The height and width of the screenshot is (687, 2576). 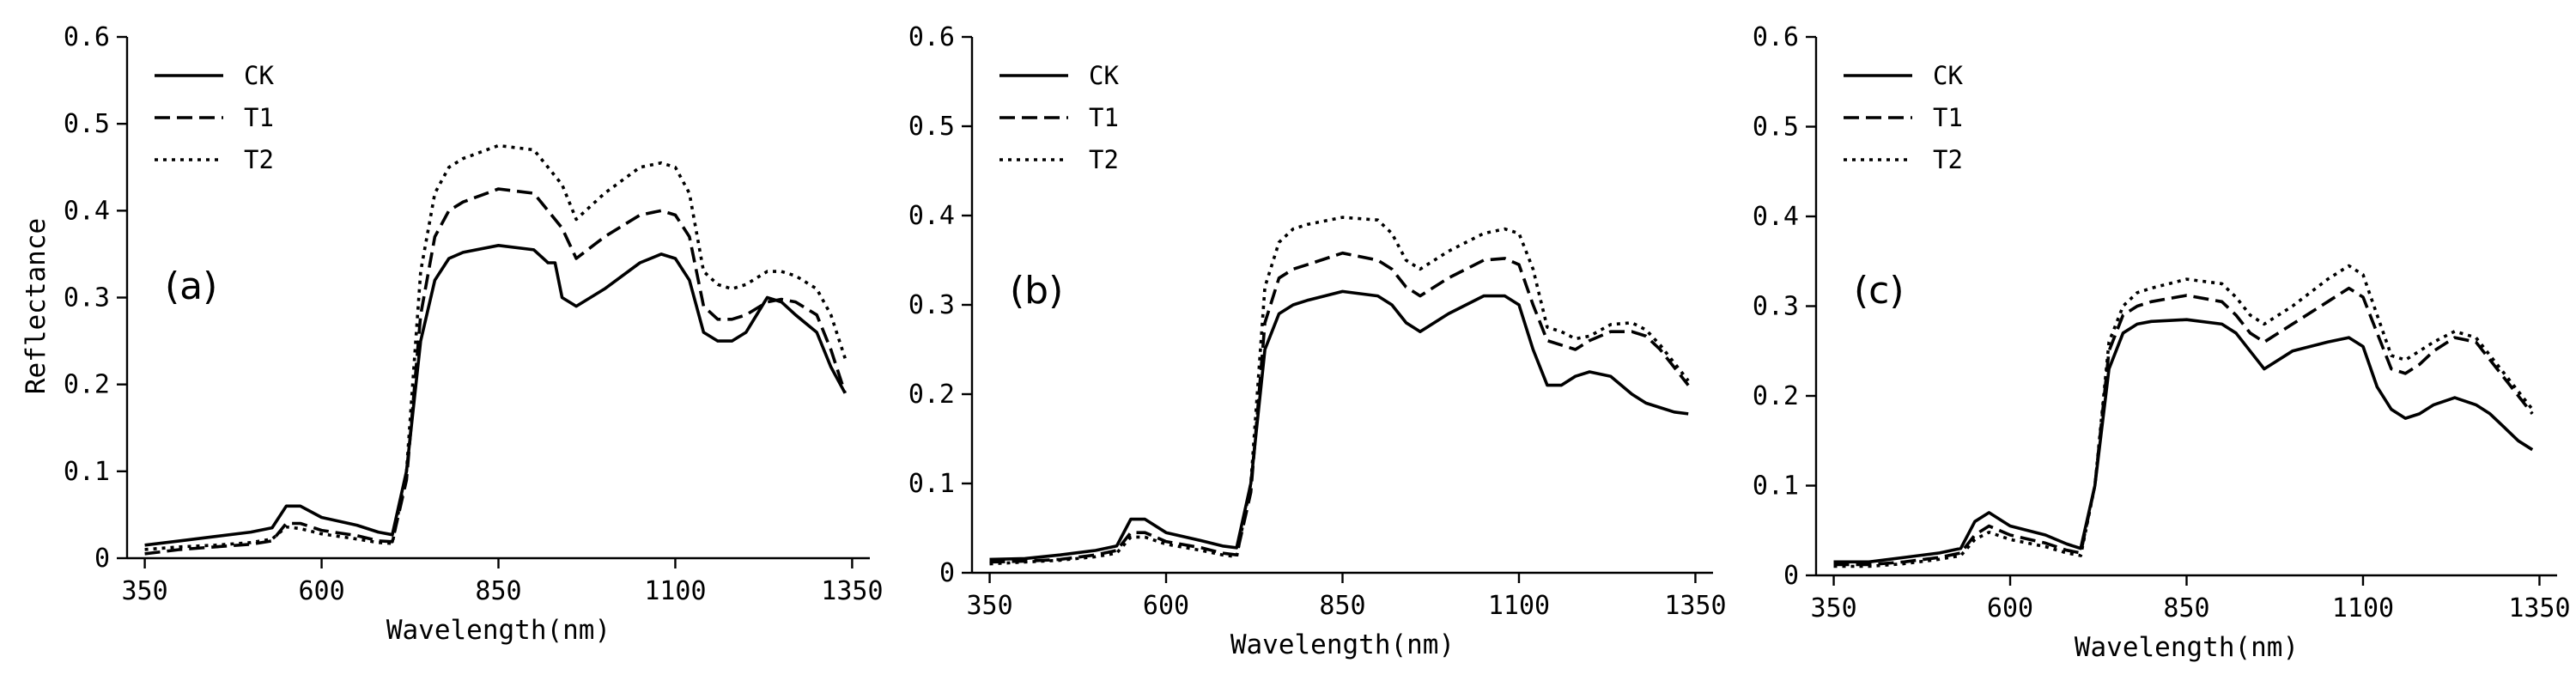 What do you see at coordinates (191, 286) in the screenshot?
I see `panel-label: (a)` at bounding box center [191, 286].